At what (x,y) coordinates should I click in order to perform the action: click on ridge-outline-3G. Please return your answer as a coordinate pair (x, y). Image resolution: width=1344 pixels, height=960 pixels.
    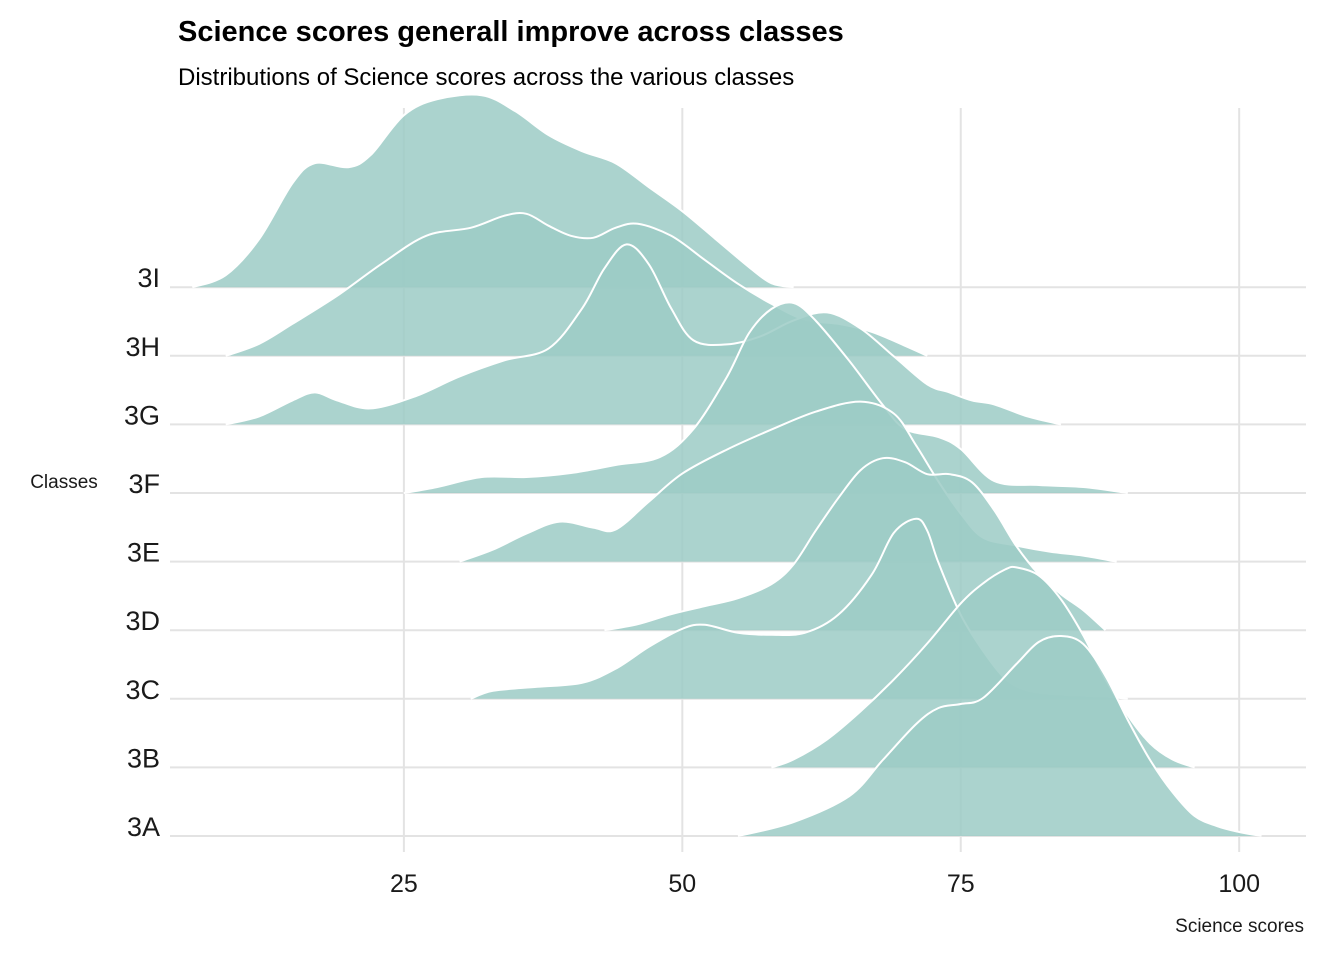
    Looking at the image, I should click on (643, 334).